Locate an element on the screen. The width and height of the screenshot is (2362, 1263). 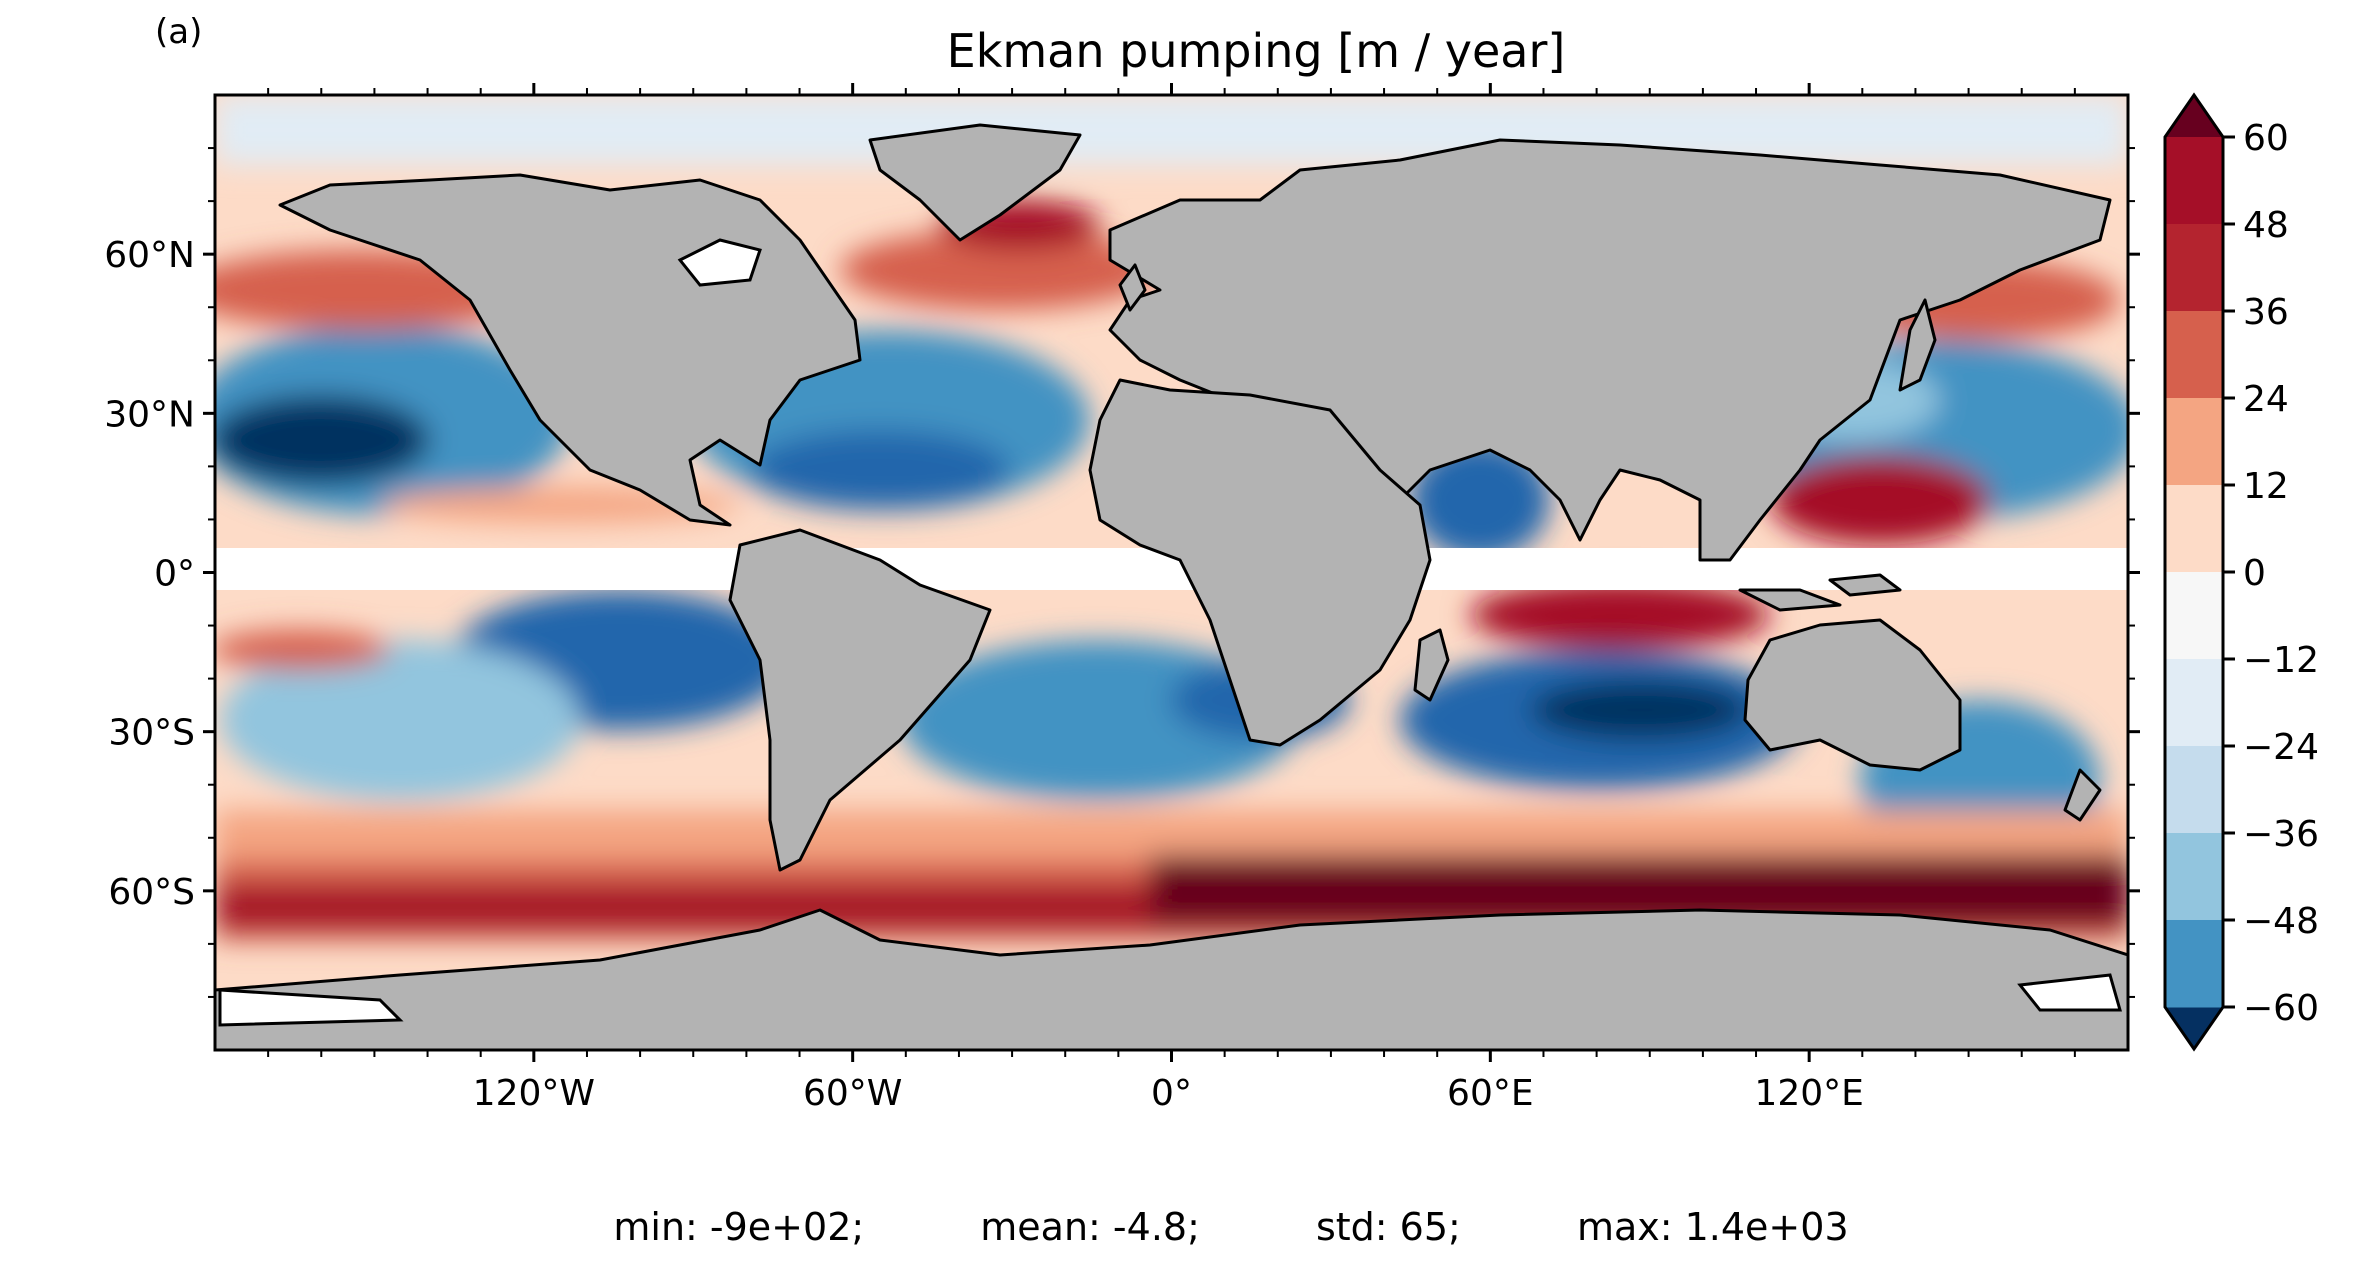
stat-min: min: -9e+02; is located at coordinates (739, 1227).